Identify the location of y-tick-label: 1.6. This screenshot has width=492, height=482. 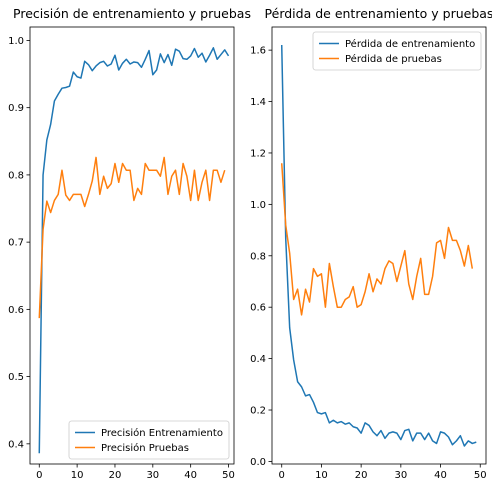
(258, 51).